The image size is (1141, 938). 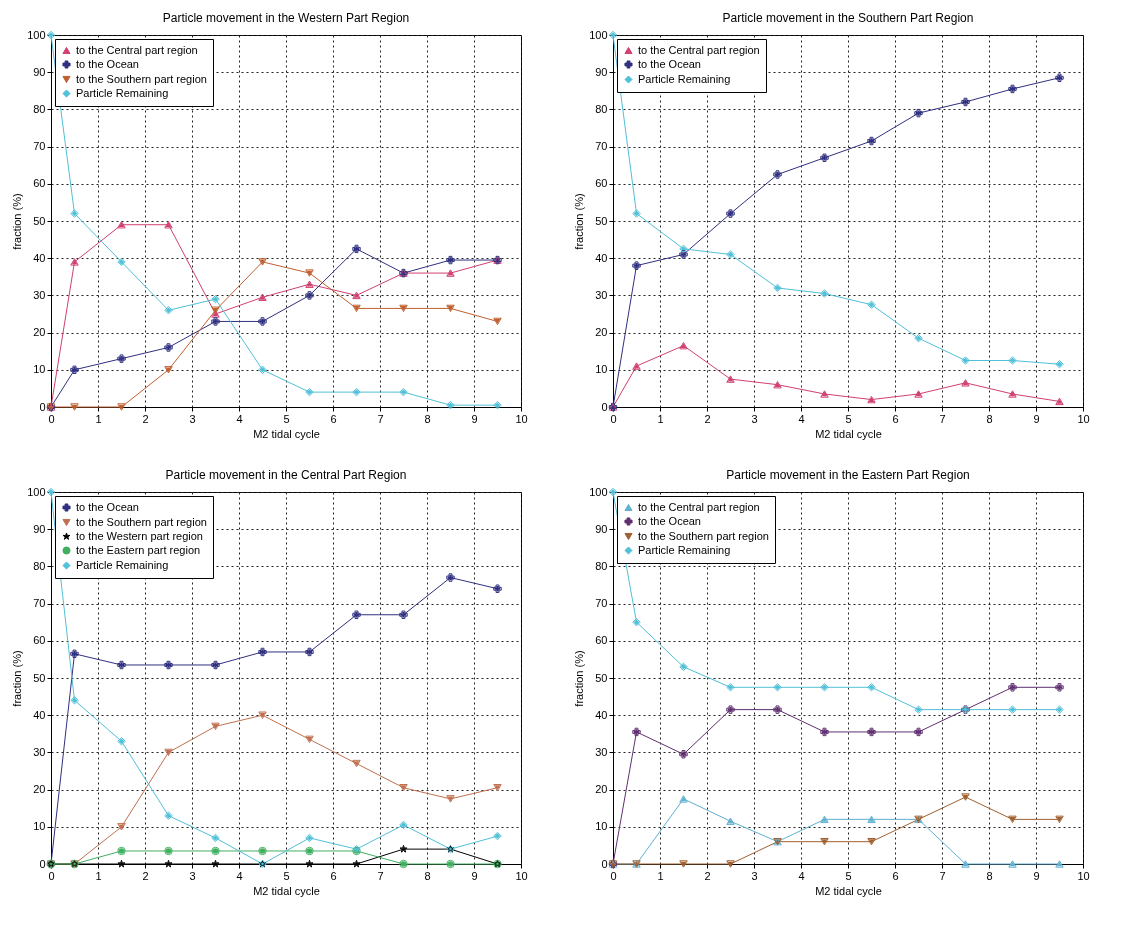 What do you see at coordinates (139, 535) in the screenshot?
I see `legend-label: to the Western part region` at bounding box center [139, 535].